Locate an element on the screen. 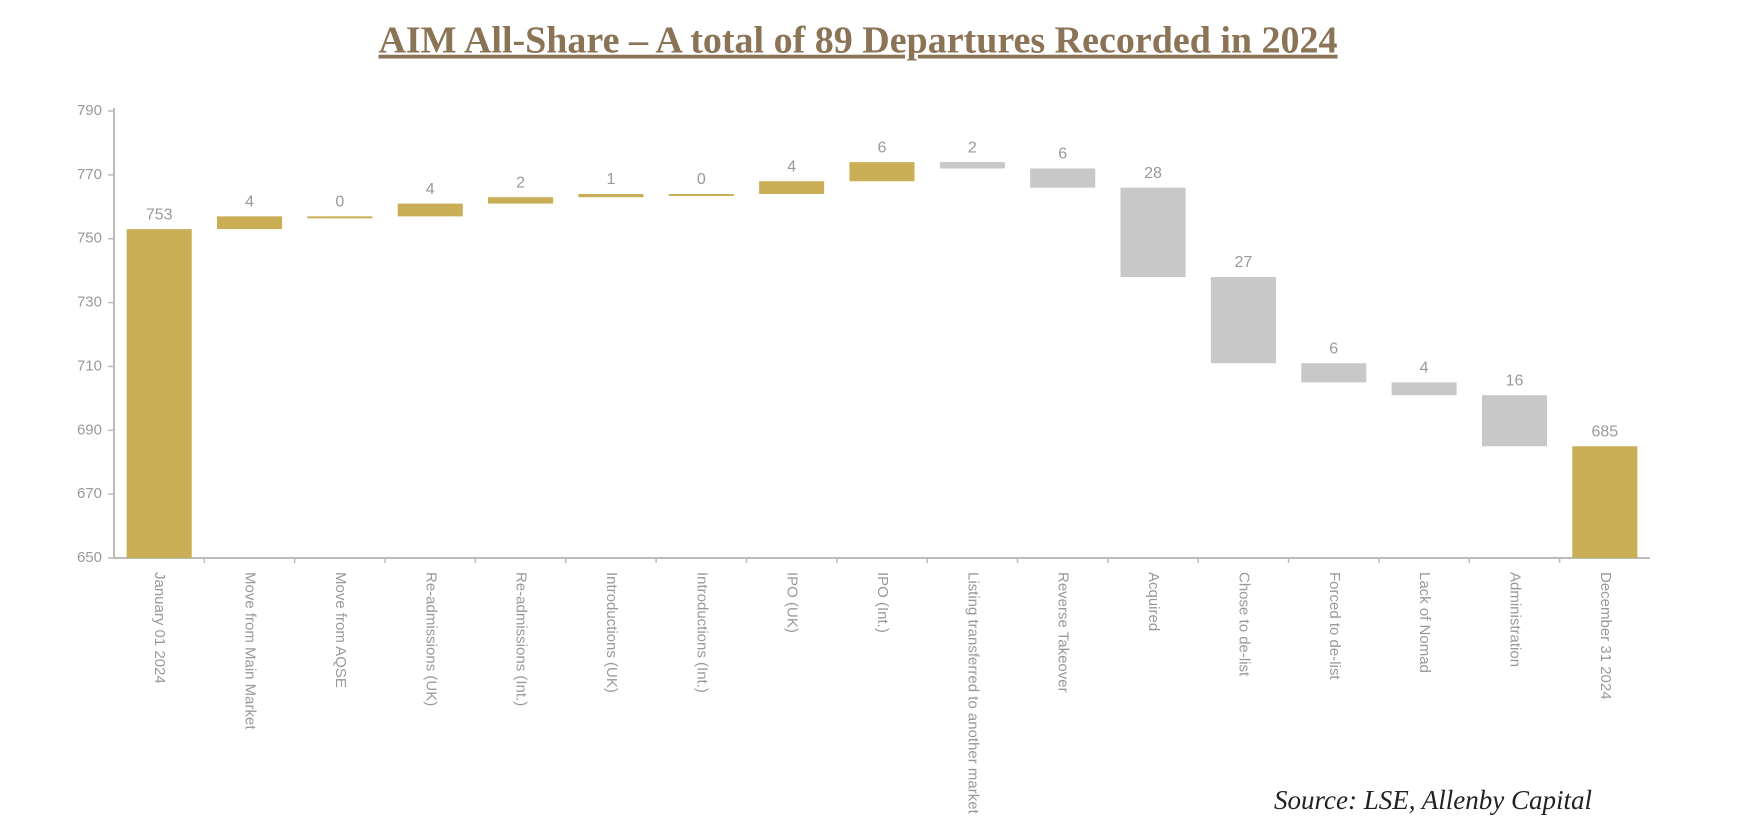  y-tick-label: 750 is located at coordinates (89, 238).